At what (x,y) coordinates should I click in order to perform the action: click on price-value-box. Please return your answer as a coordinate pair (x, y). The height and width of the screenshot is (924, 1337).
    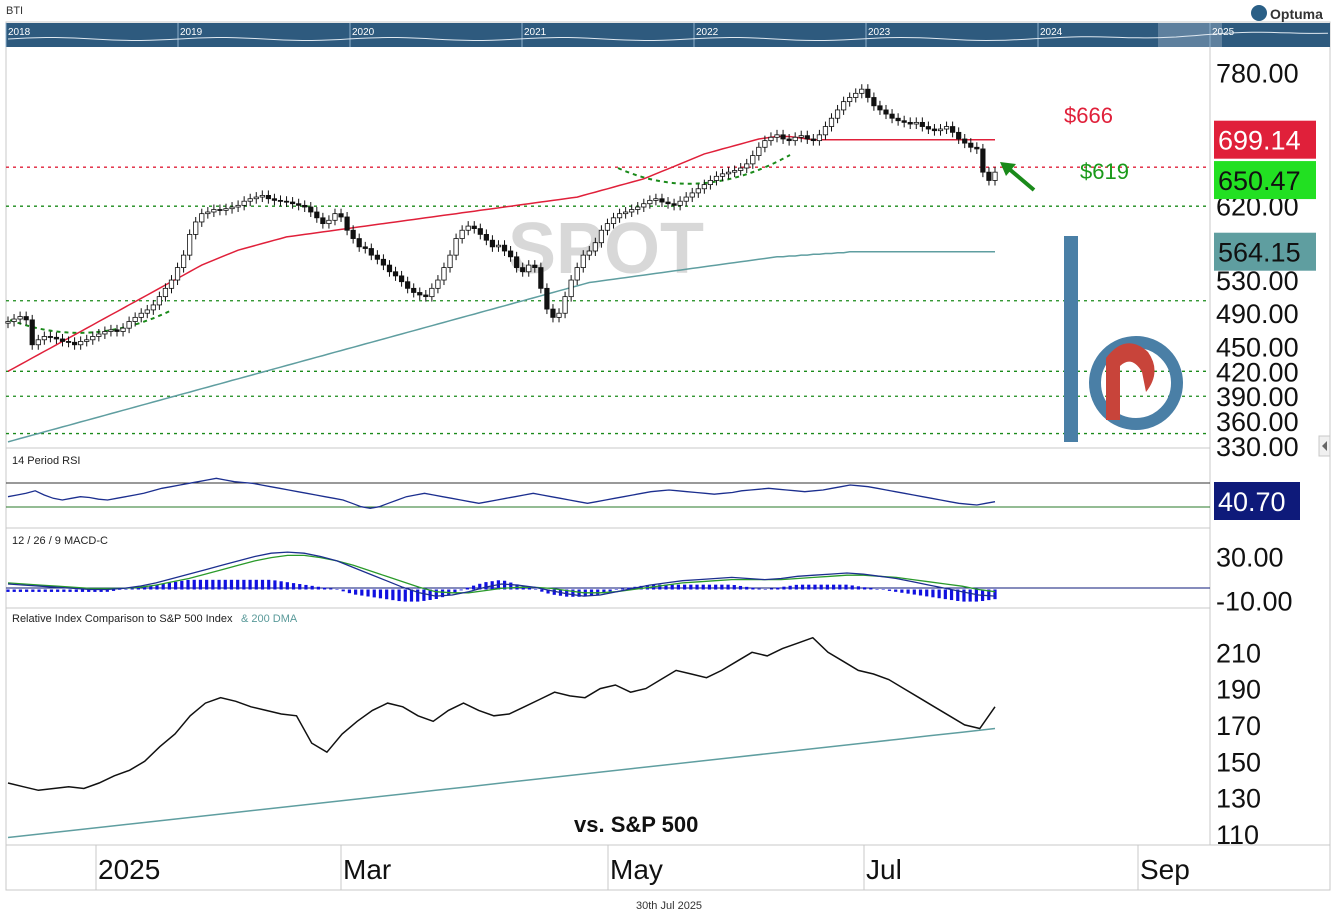
    Looking at the image, I should click on (1265, 139).